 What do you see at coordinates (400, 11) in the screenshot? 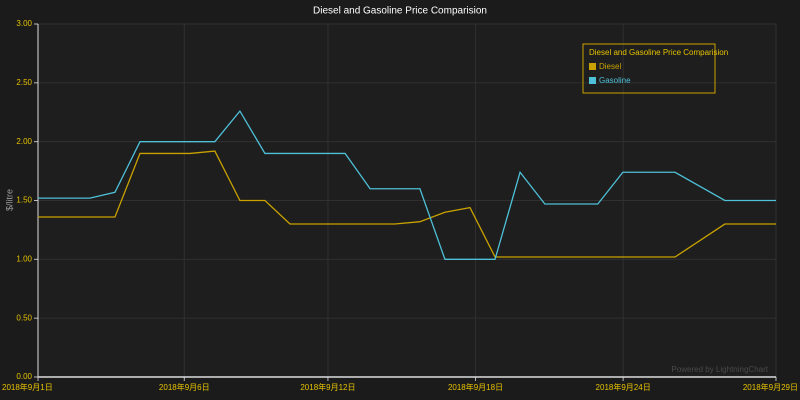
I see `chart-title: Diesel and Gasoline Price Comparision` at bounding box center [400, 11].